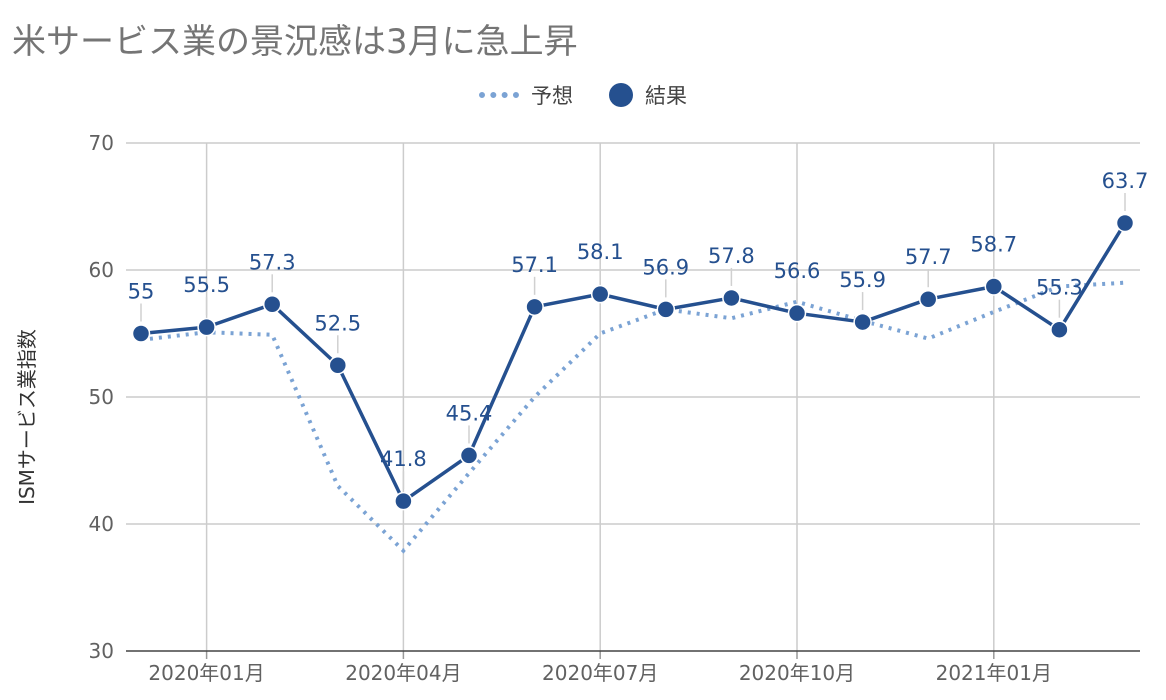 Image resolution: width=1166 pixels, height=700 pixels. What do you see at coordinates (469, 413) in the screenshot?
I see `data-label-2020-05: 45.4` at bounding box center [469, 413].